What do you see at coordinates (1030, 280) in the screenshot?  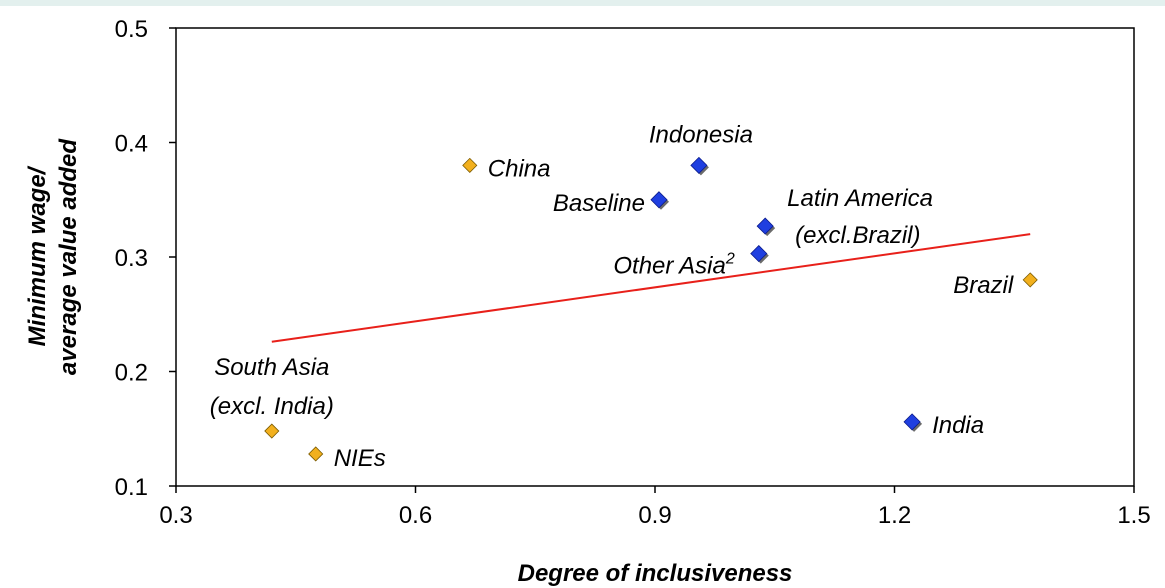 I see `point-marker-brazil` at bounding box center [1030, 280].